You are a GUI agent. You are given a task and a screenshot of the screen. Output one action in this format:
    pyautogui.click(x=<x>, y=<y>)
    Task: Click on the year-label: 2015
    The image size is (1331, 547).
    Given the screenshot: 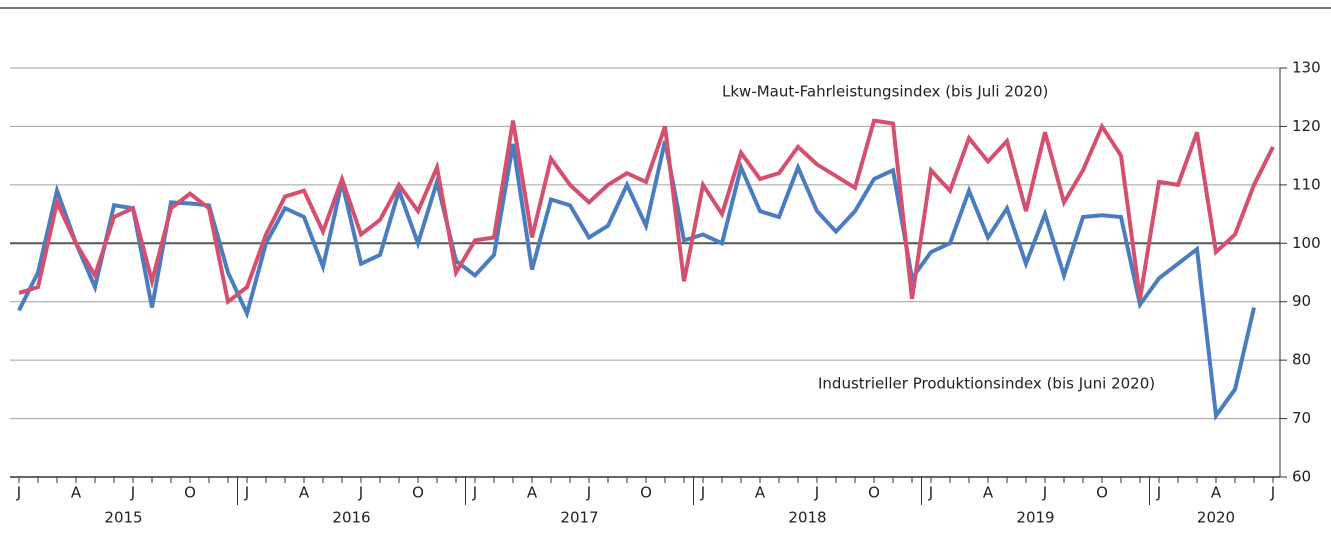 What is the action you would take?
    pyautogui.click(x=123, y=518)
    